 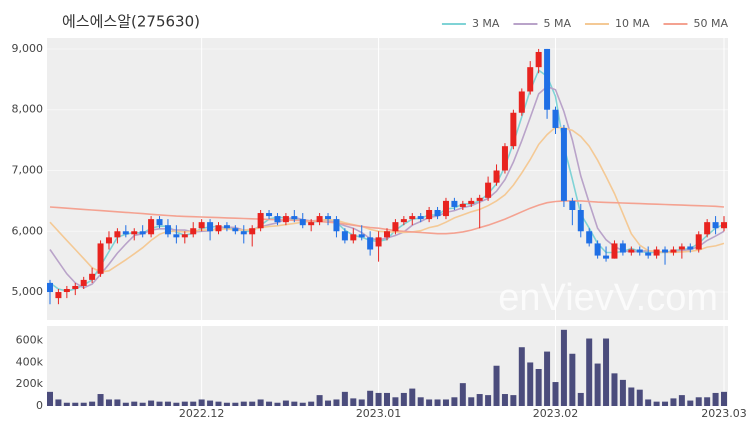 I want to click on volume-tick-label: 400k, so click(x=30, y=361).